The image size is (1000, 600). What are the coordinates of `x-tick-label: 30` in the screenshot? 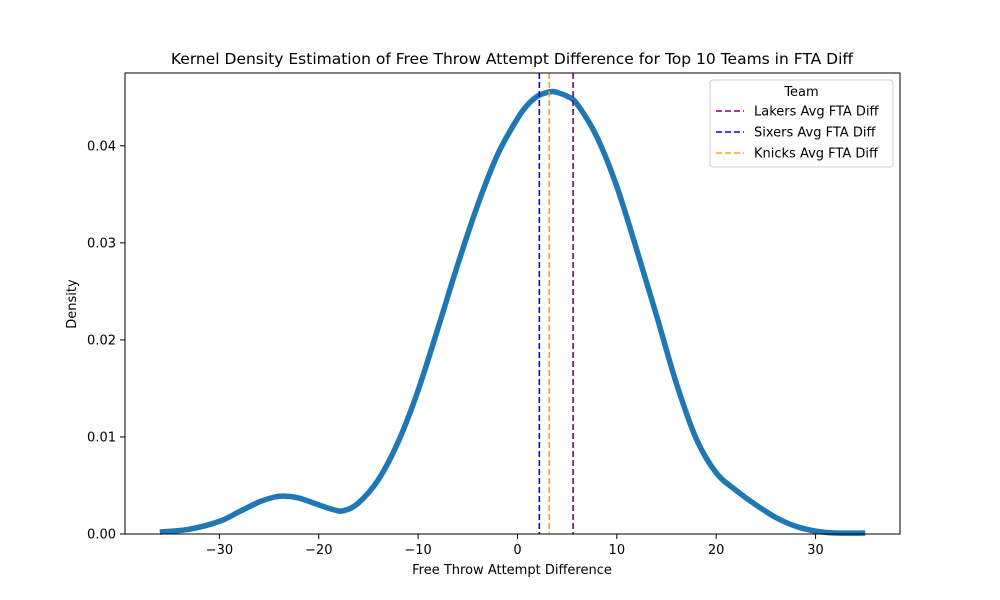 It's located at (815, 550).